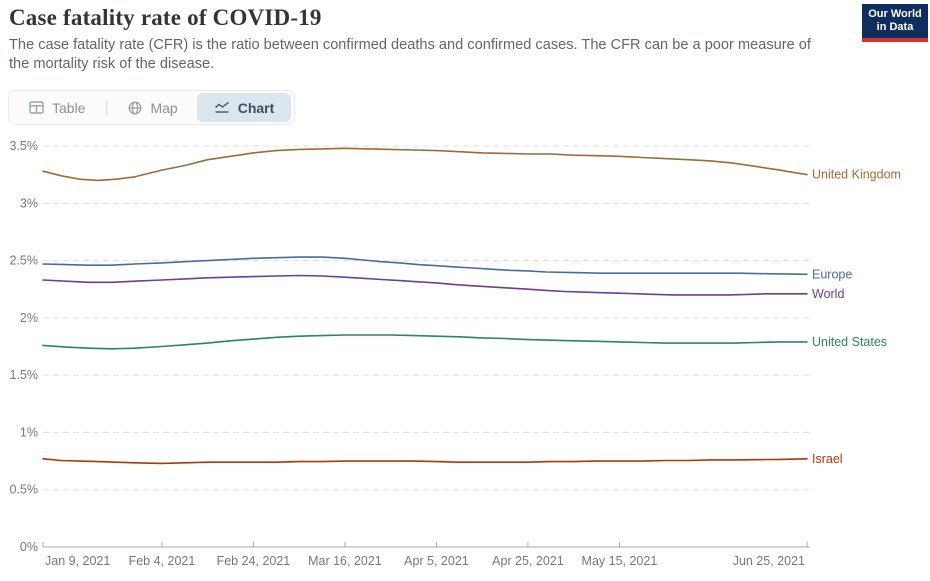 This screenshot has width=930, height=581. I want to click on series-line-united-kingdom, so click(425, 164).